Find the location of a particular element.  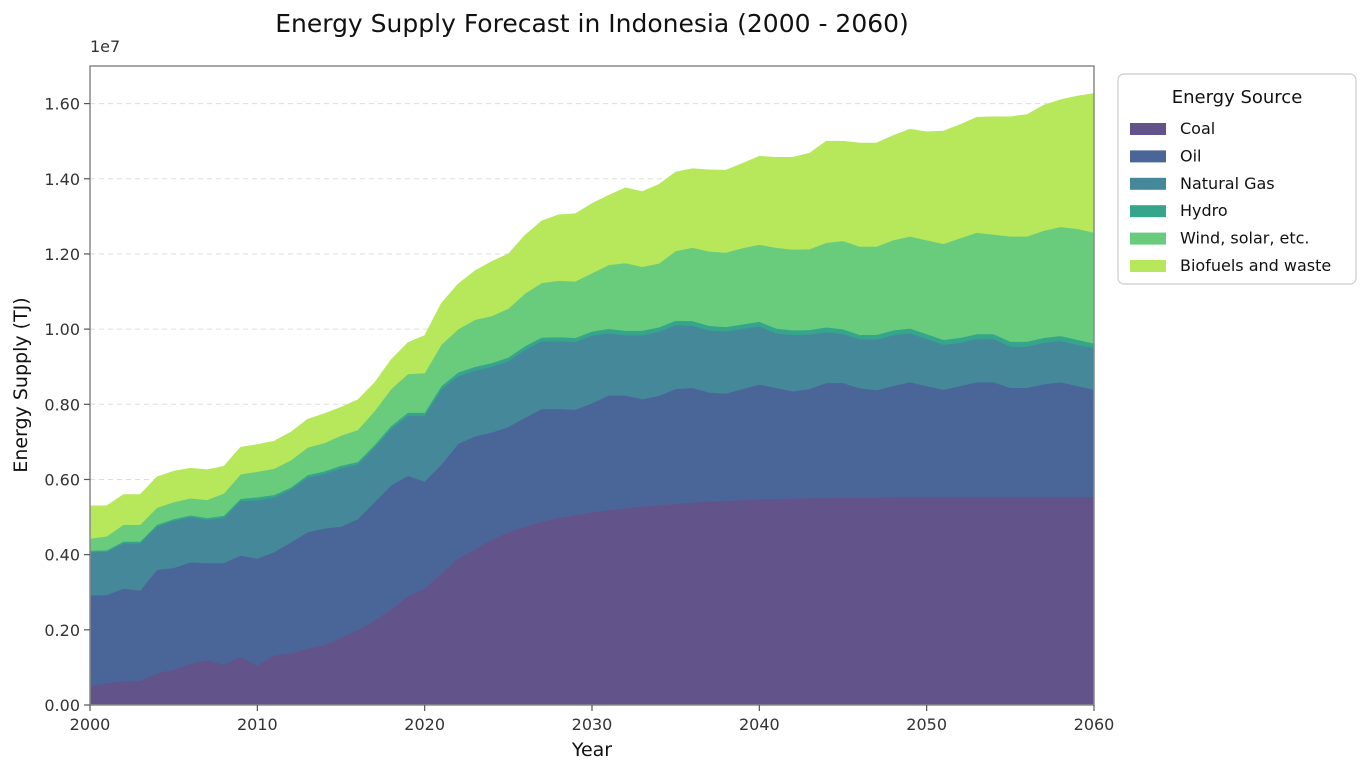

x-tick-label: 2020 is located at coordinates (424, 724).